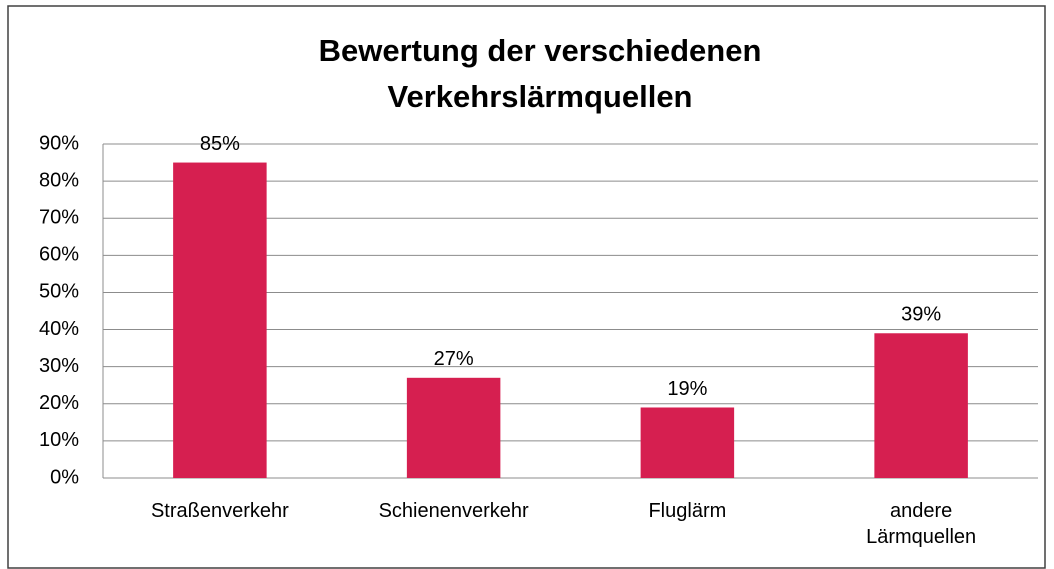  Describe the element at coordinates (59, 329) in the screenshot. I see `y-tick-label: 40%` at that location.